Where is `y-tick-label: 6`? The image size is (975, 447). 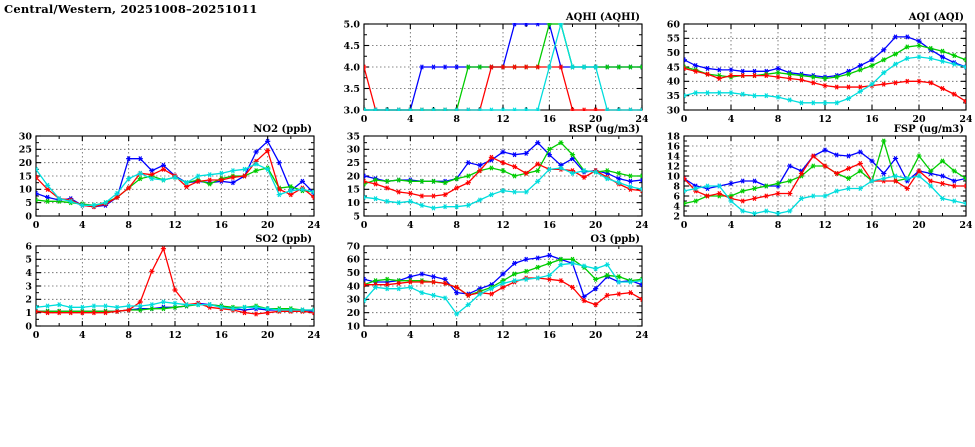 y-tick-label: 6 is located at coordinates (28, 246).